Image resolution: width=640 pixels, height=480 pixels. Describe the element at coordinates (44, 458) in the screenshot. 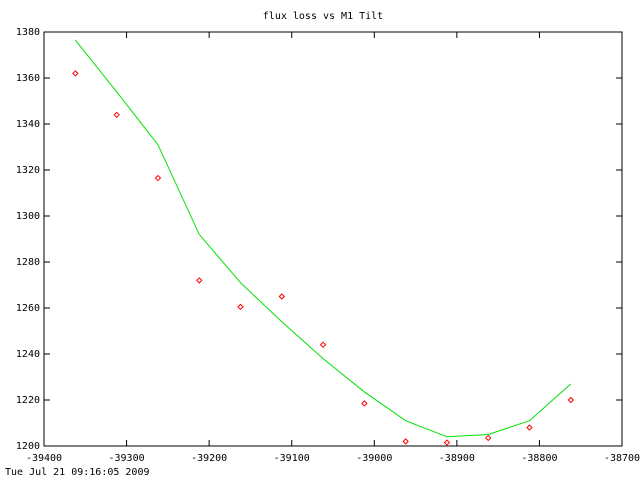

I see `x-tick-label: -39400` at that location.